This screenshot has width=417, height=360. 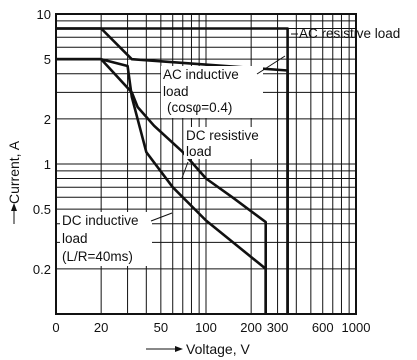 What do you see at coordinates (251, 327) in the screenshot?
I see `x-tick-label: 200` at bounding box center [251, 327].